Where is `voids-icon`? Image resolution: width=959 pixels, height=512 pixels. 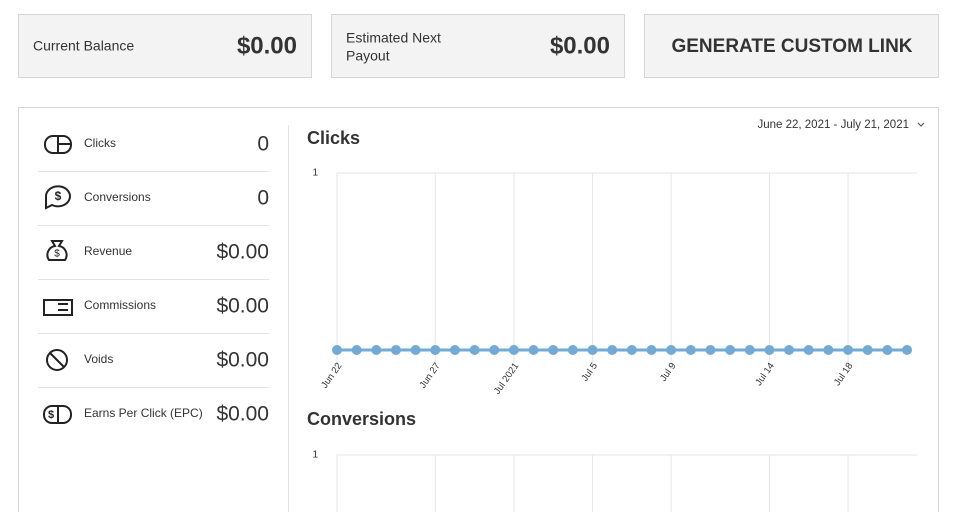
voids-icon is located at coordinates (57, 360).